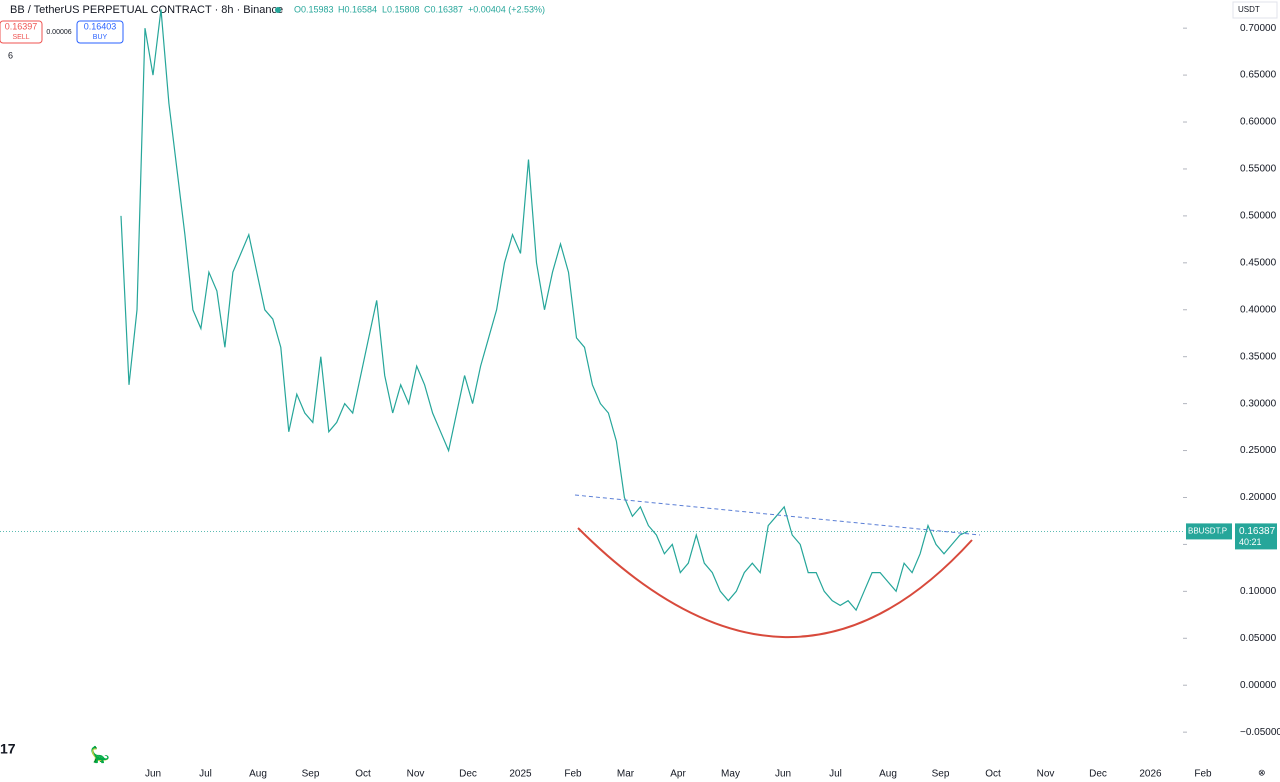 The image size is (1280, 782). I want to click on status-dot, so click(278, 10).